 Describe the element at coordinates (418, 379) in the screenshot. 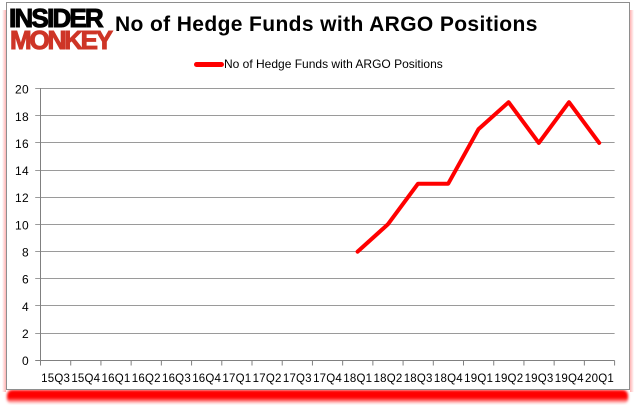

I see `svg-text: 18Q3` at that location.